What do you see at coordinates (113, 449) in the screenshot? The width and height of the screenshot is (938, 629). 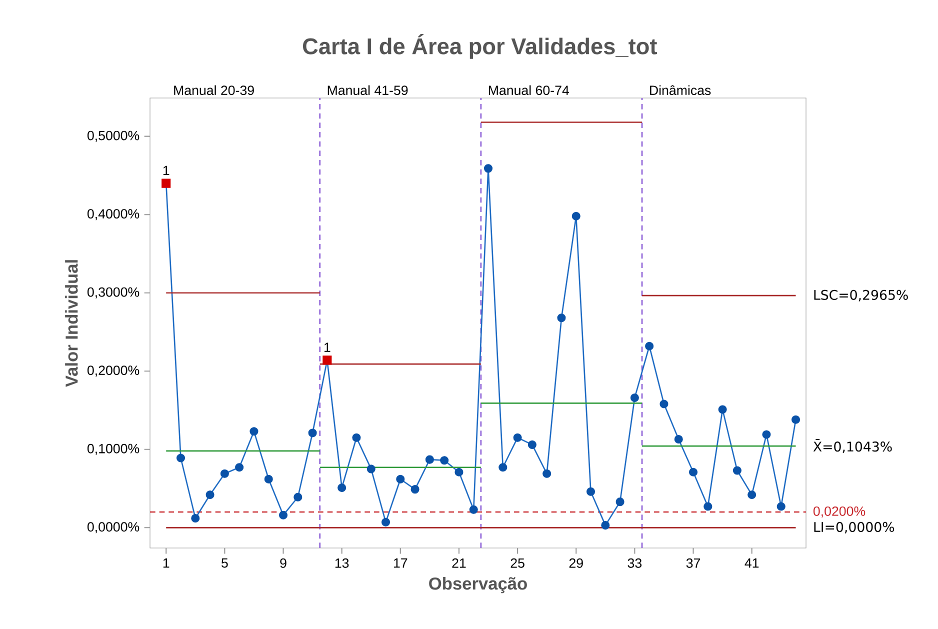 I see `y-tick-label: 0,1000%` at bounding box center [113, 449].